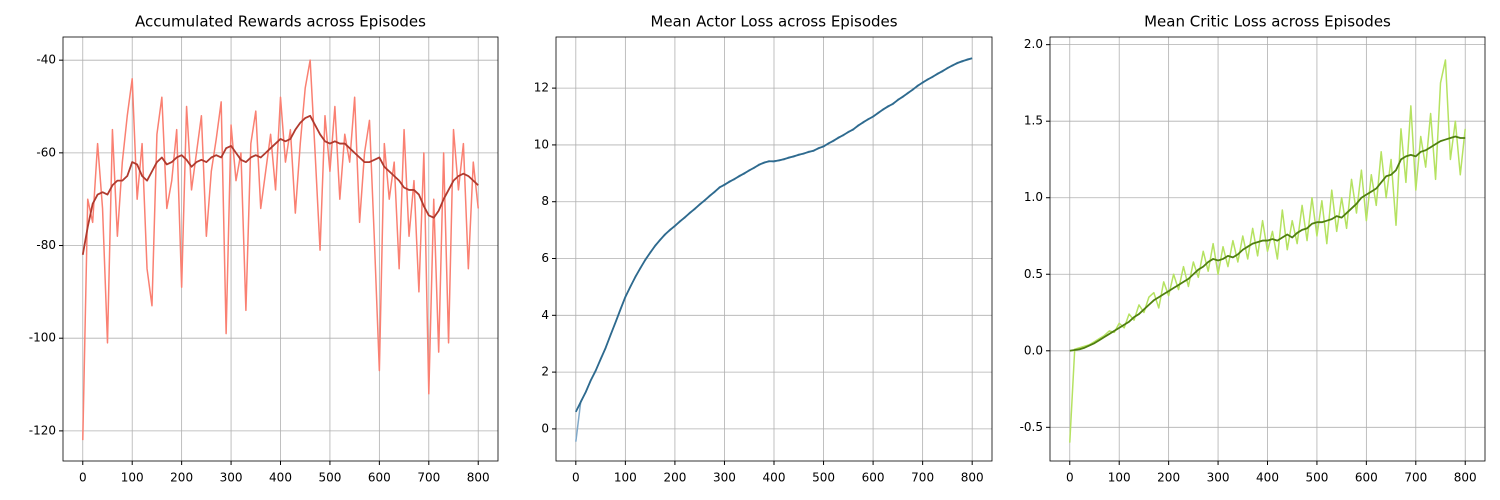 This screenshot has height=500, width=1500. Describe the element at coordinates (280, 22) in the screenshot. I see `chart-title: Accumulated Rewards across Episodes` at that location.